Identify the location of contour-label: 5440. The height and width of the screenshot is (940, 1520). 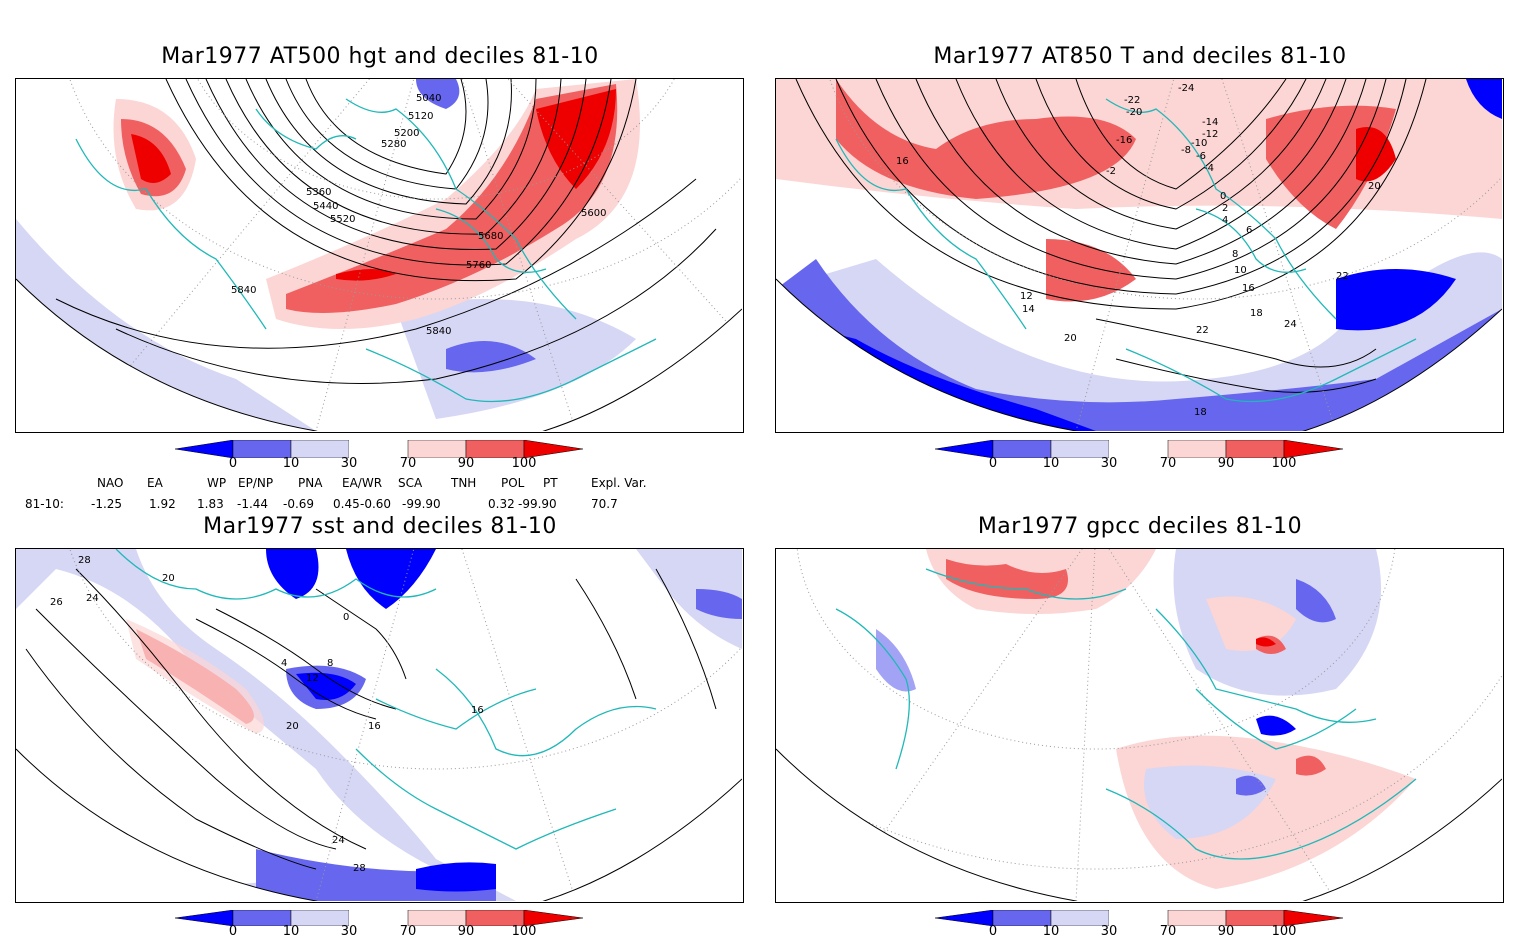
(325, 206).